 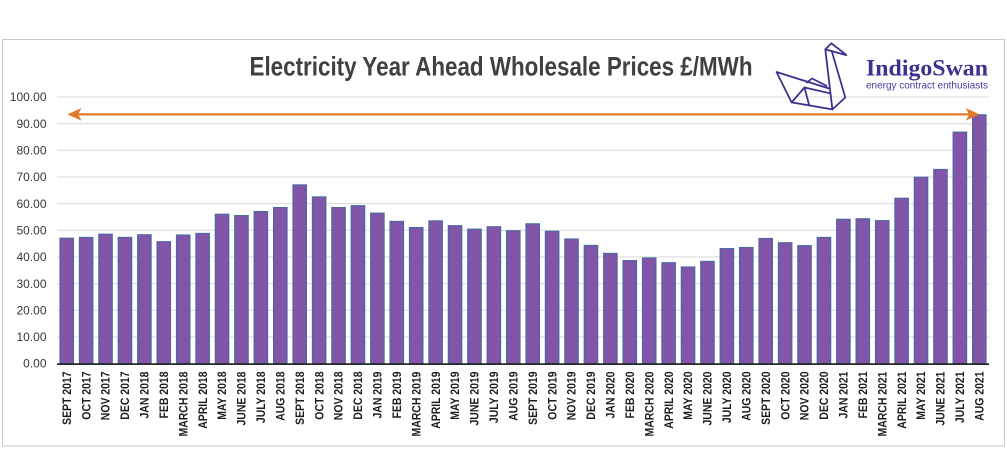 What do you see at coordinates (941, 398) in the screenshot?
I see `svg-text: JUNE 2021` at bounding box center [941, 398].